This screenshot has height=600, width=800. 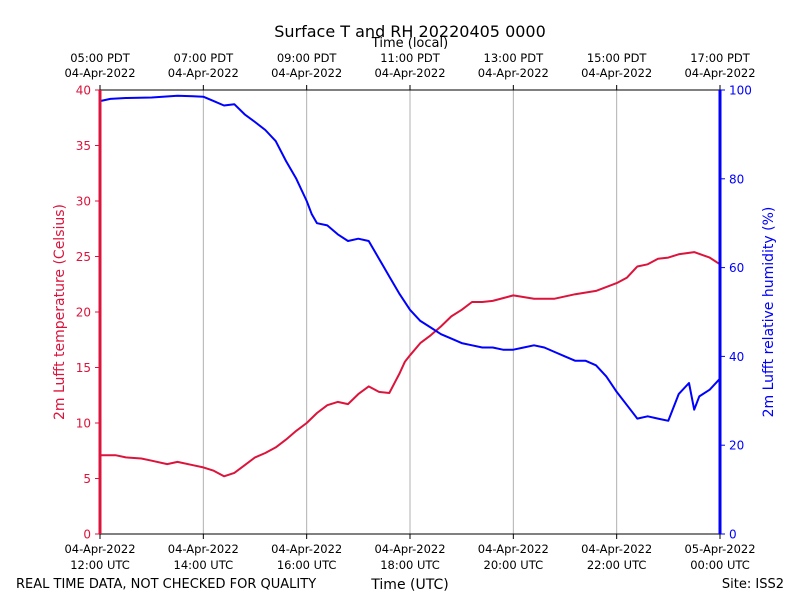 What do you see at coordinates (736, 268) in the screenshot?
I see `right-tick-label: 60` at bounding box center [736, 268].